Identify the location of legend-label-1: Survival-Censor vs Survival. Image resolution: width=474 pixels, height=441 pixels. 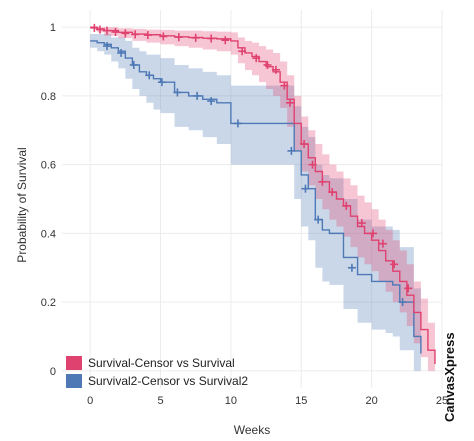
(161, 363).